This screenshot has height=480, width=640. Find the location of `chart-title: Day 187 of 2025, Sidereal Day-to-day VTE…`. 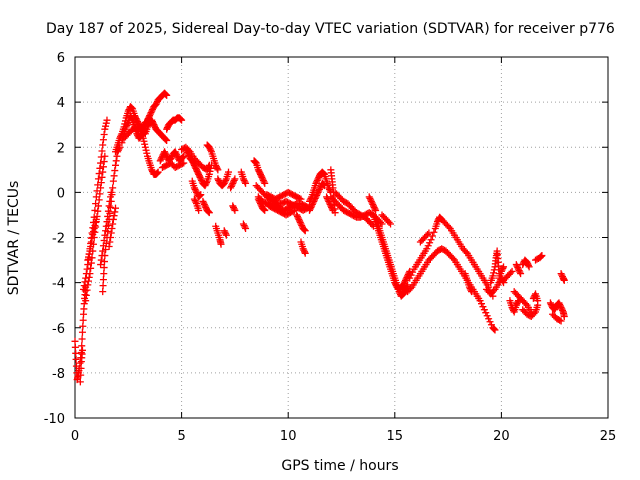

chart-title: Day 187 of 2025, Sidereal Day-to-day VTE… is located at coordinates (330, 29).